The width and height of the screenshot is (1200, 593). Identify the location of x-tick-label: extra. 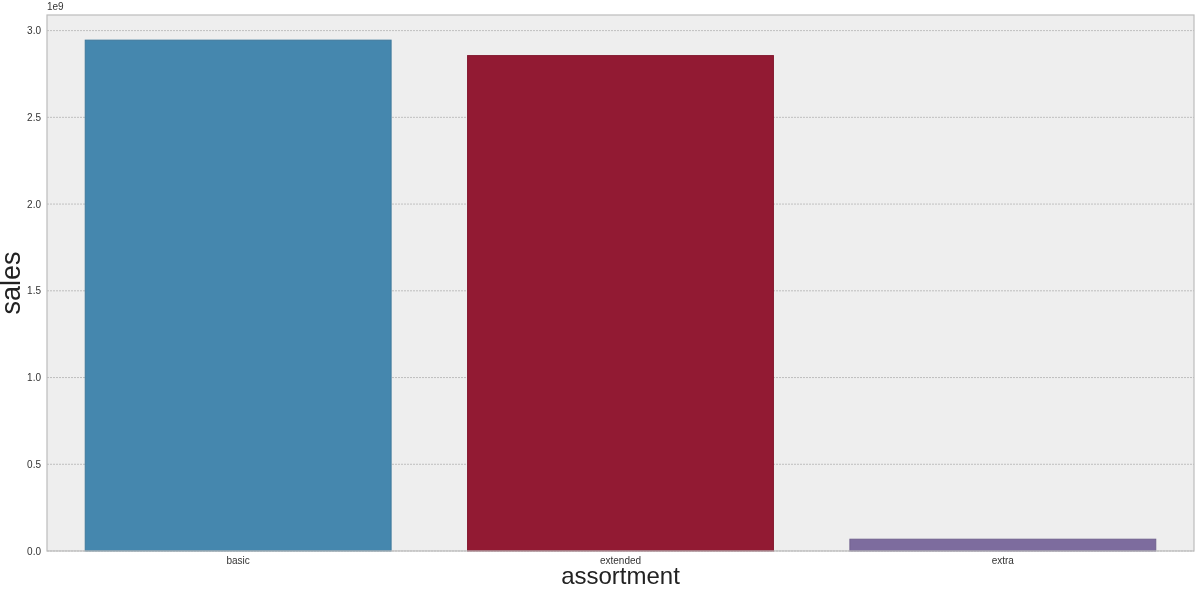
(1003, 560).